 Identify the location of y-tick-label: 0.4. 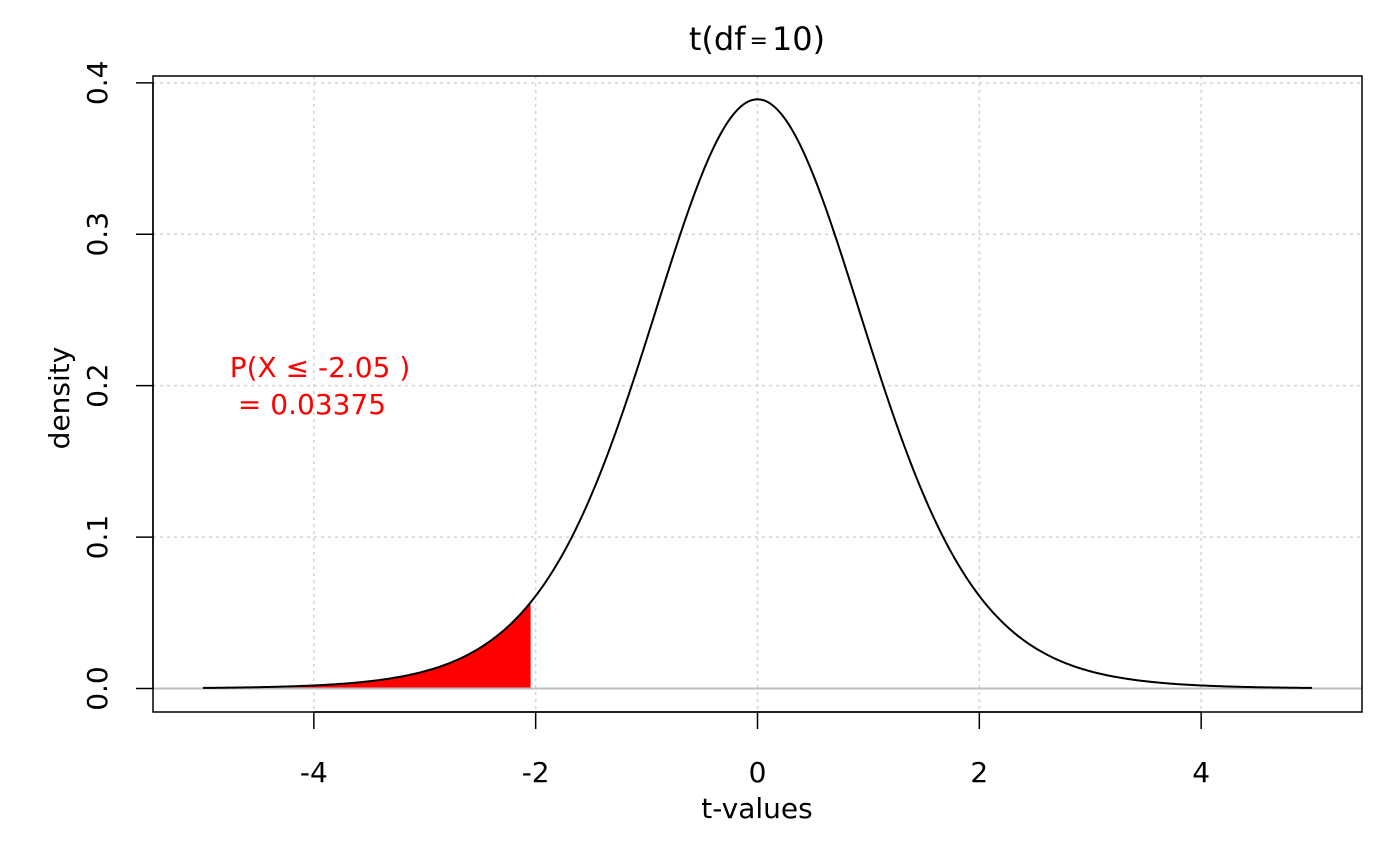
(97, 83).